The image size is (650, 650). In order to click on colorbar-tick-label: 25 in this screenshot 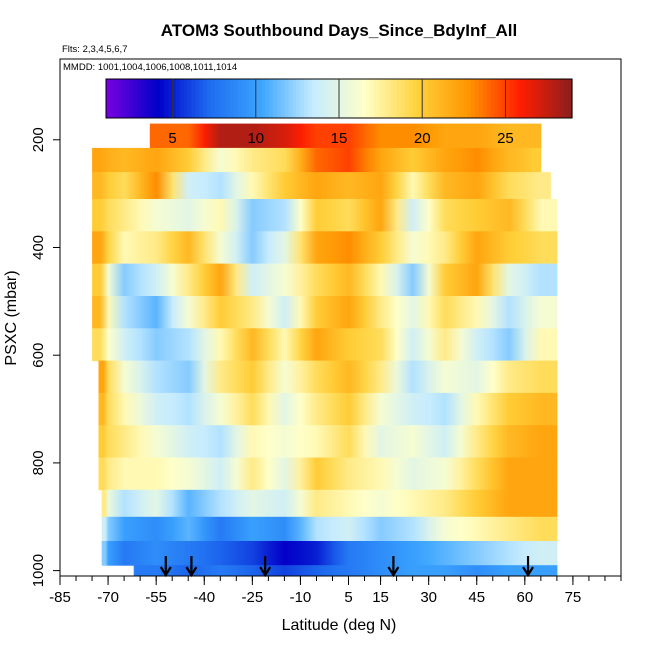, I will do `click(505, 138)`.